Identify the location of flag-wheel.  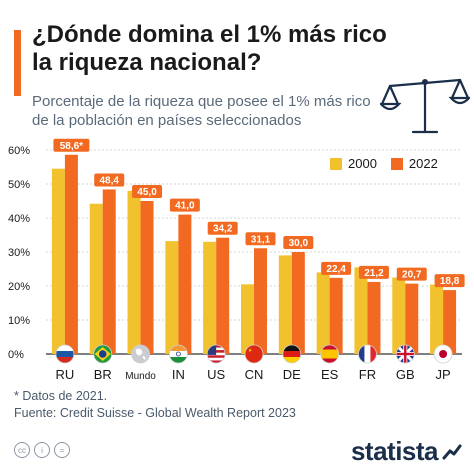
(178, 354).